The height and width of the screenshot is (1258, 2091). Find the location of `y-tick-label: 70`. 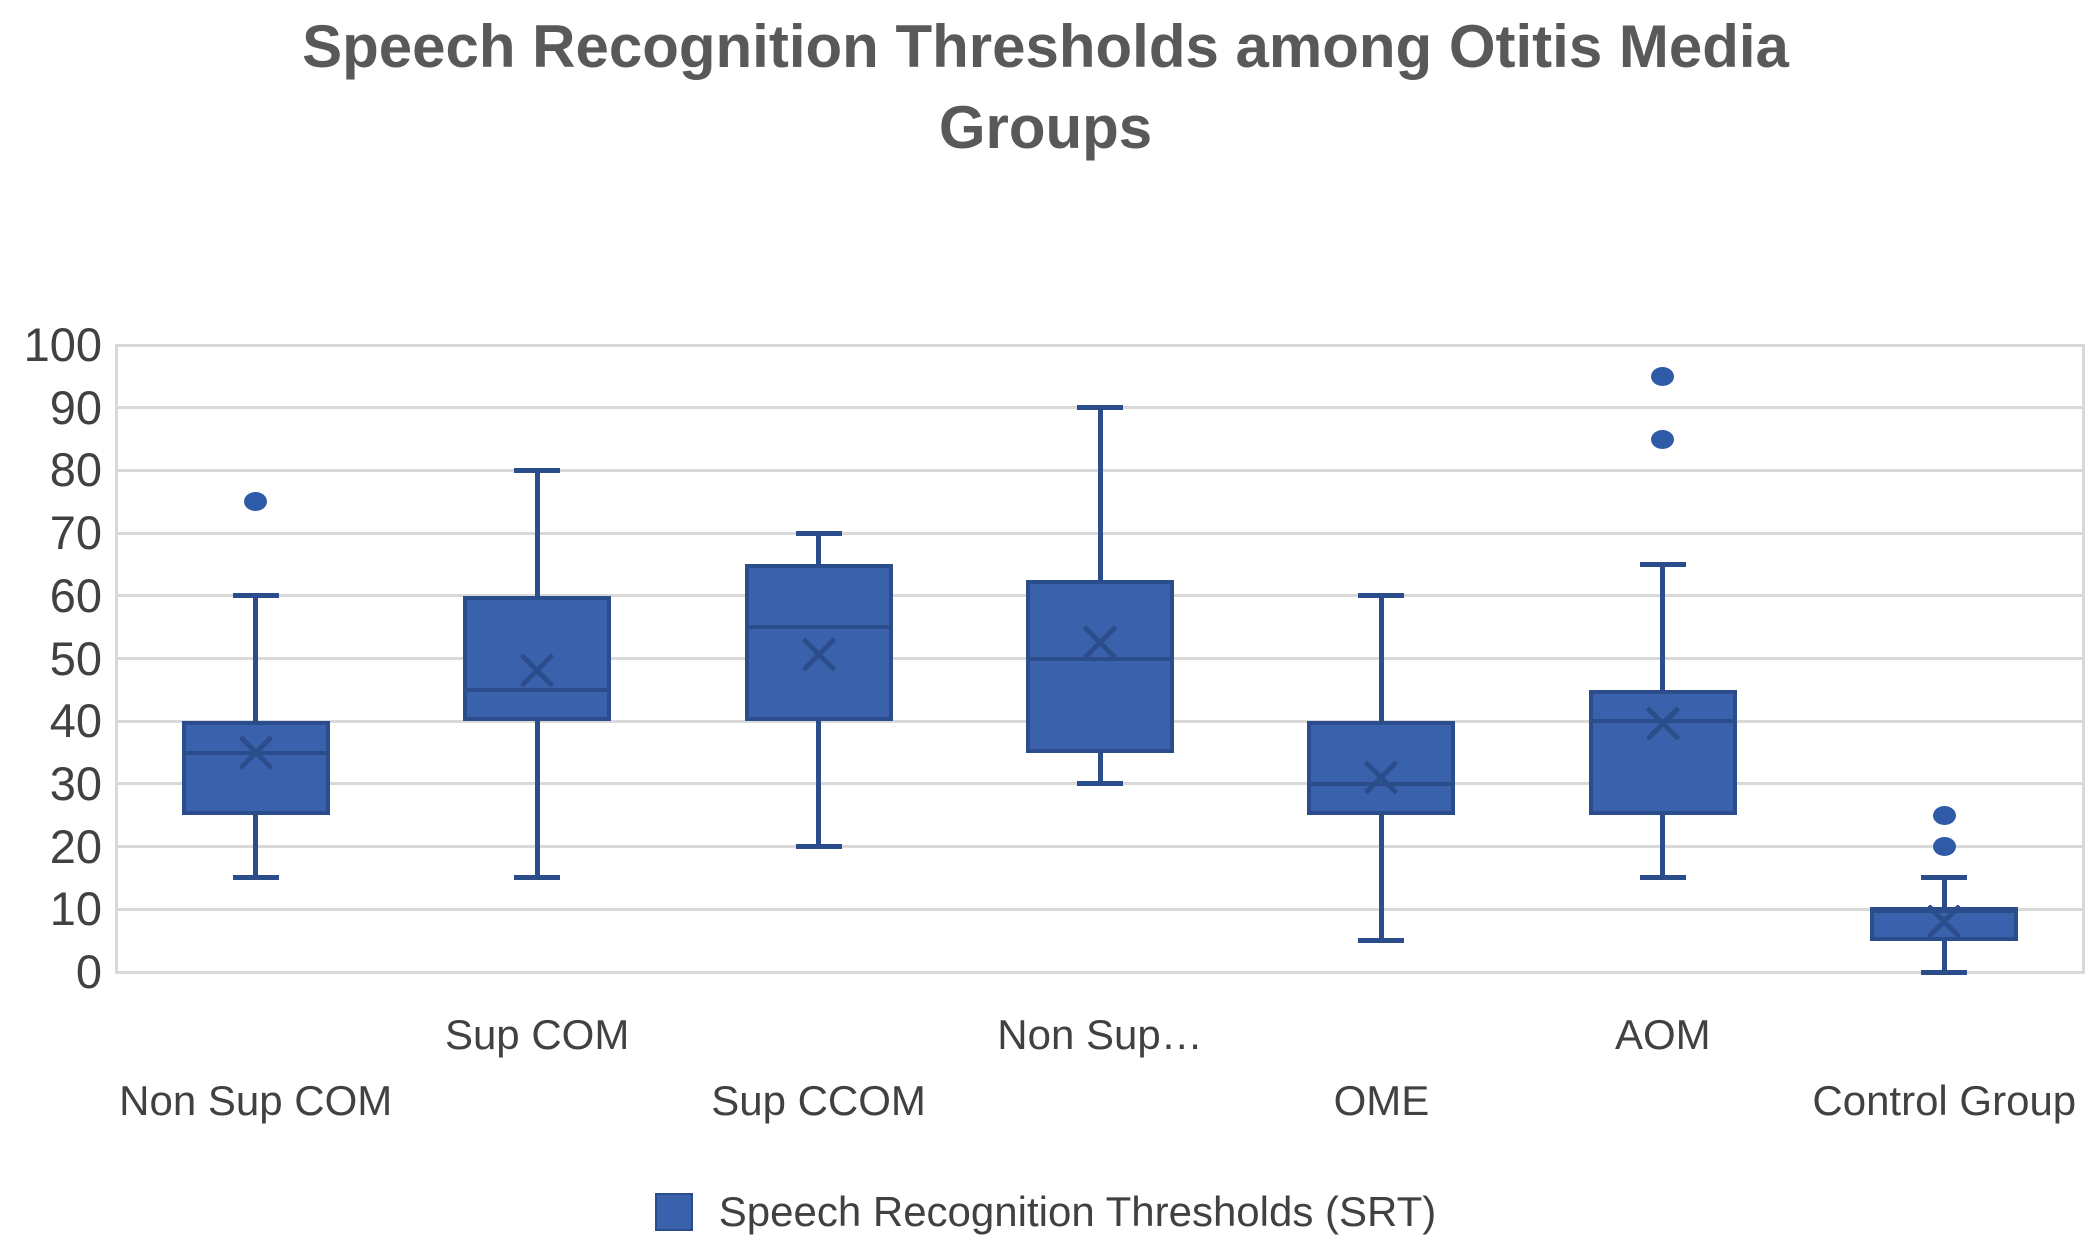

y-tick-label: 70 is located at coordinates (75, 533).